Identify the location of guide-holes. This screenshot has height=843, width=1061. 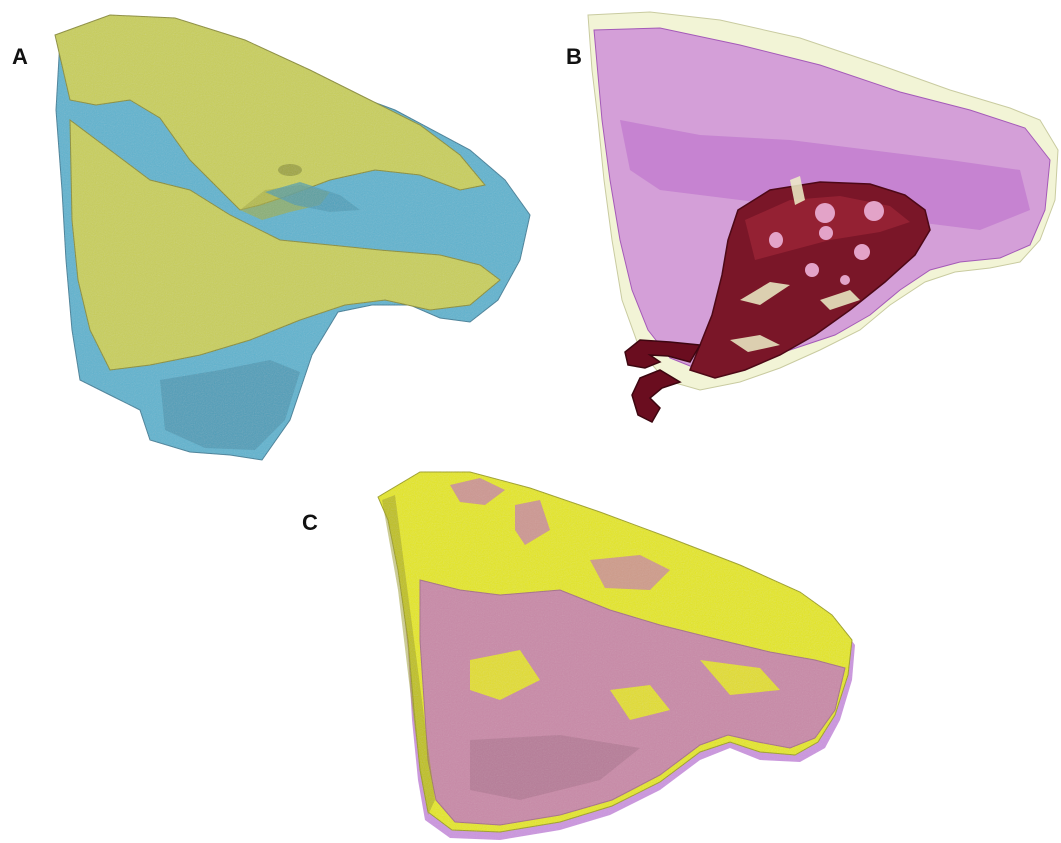
(826, 243).